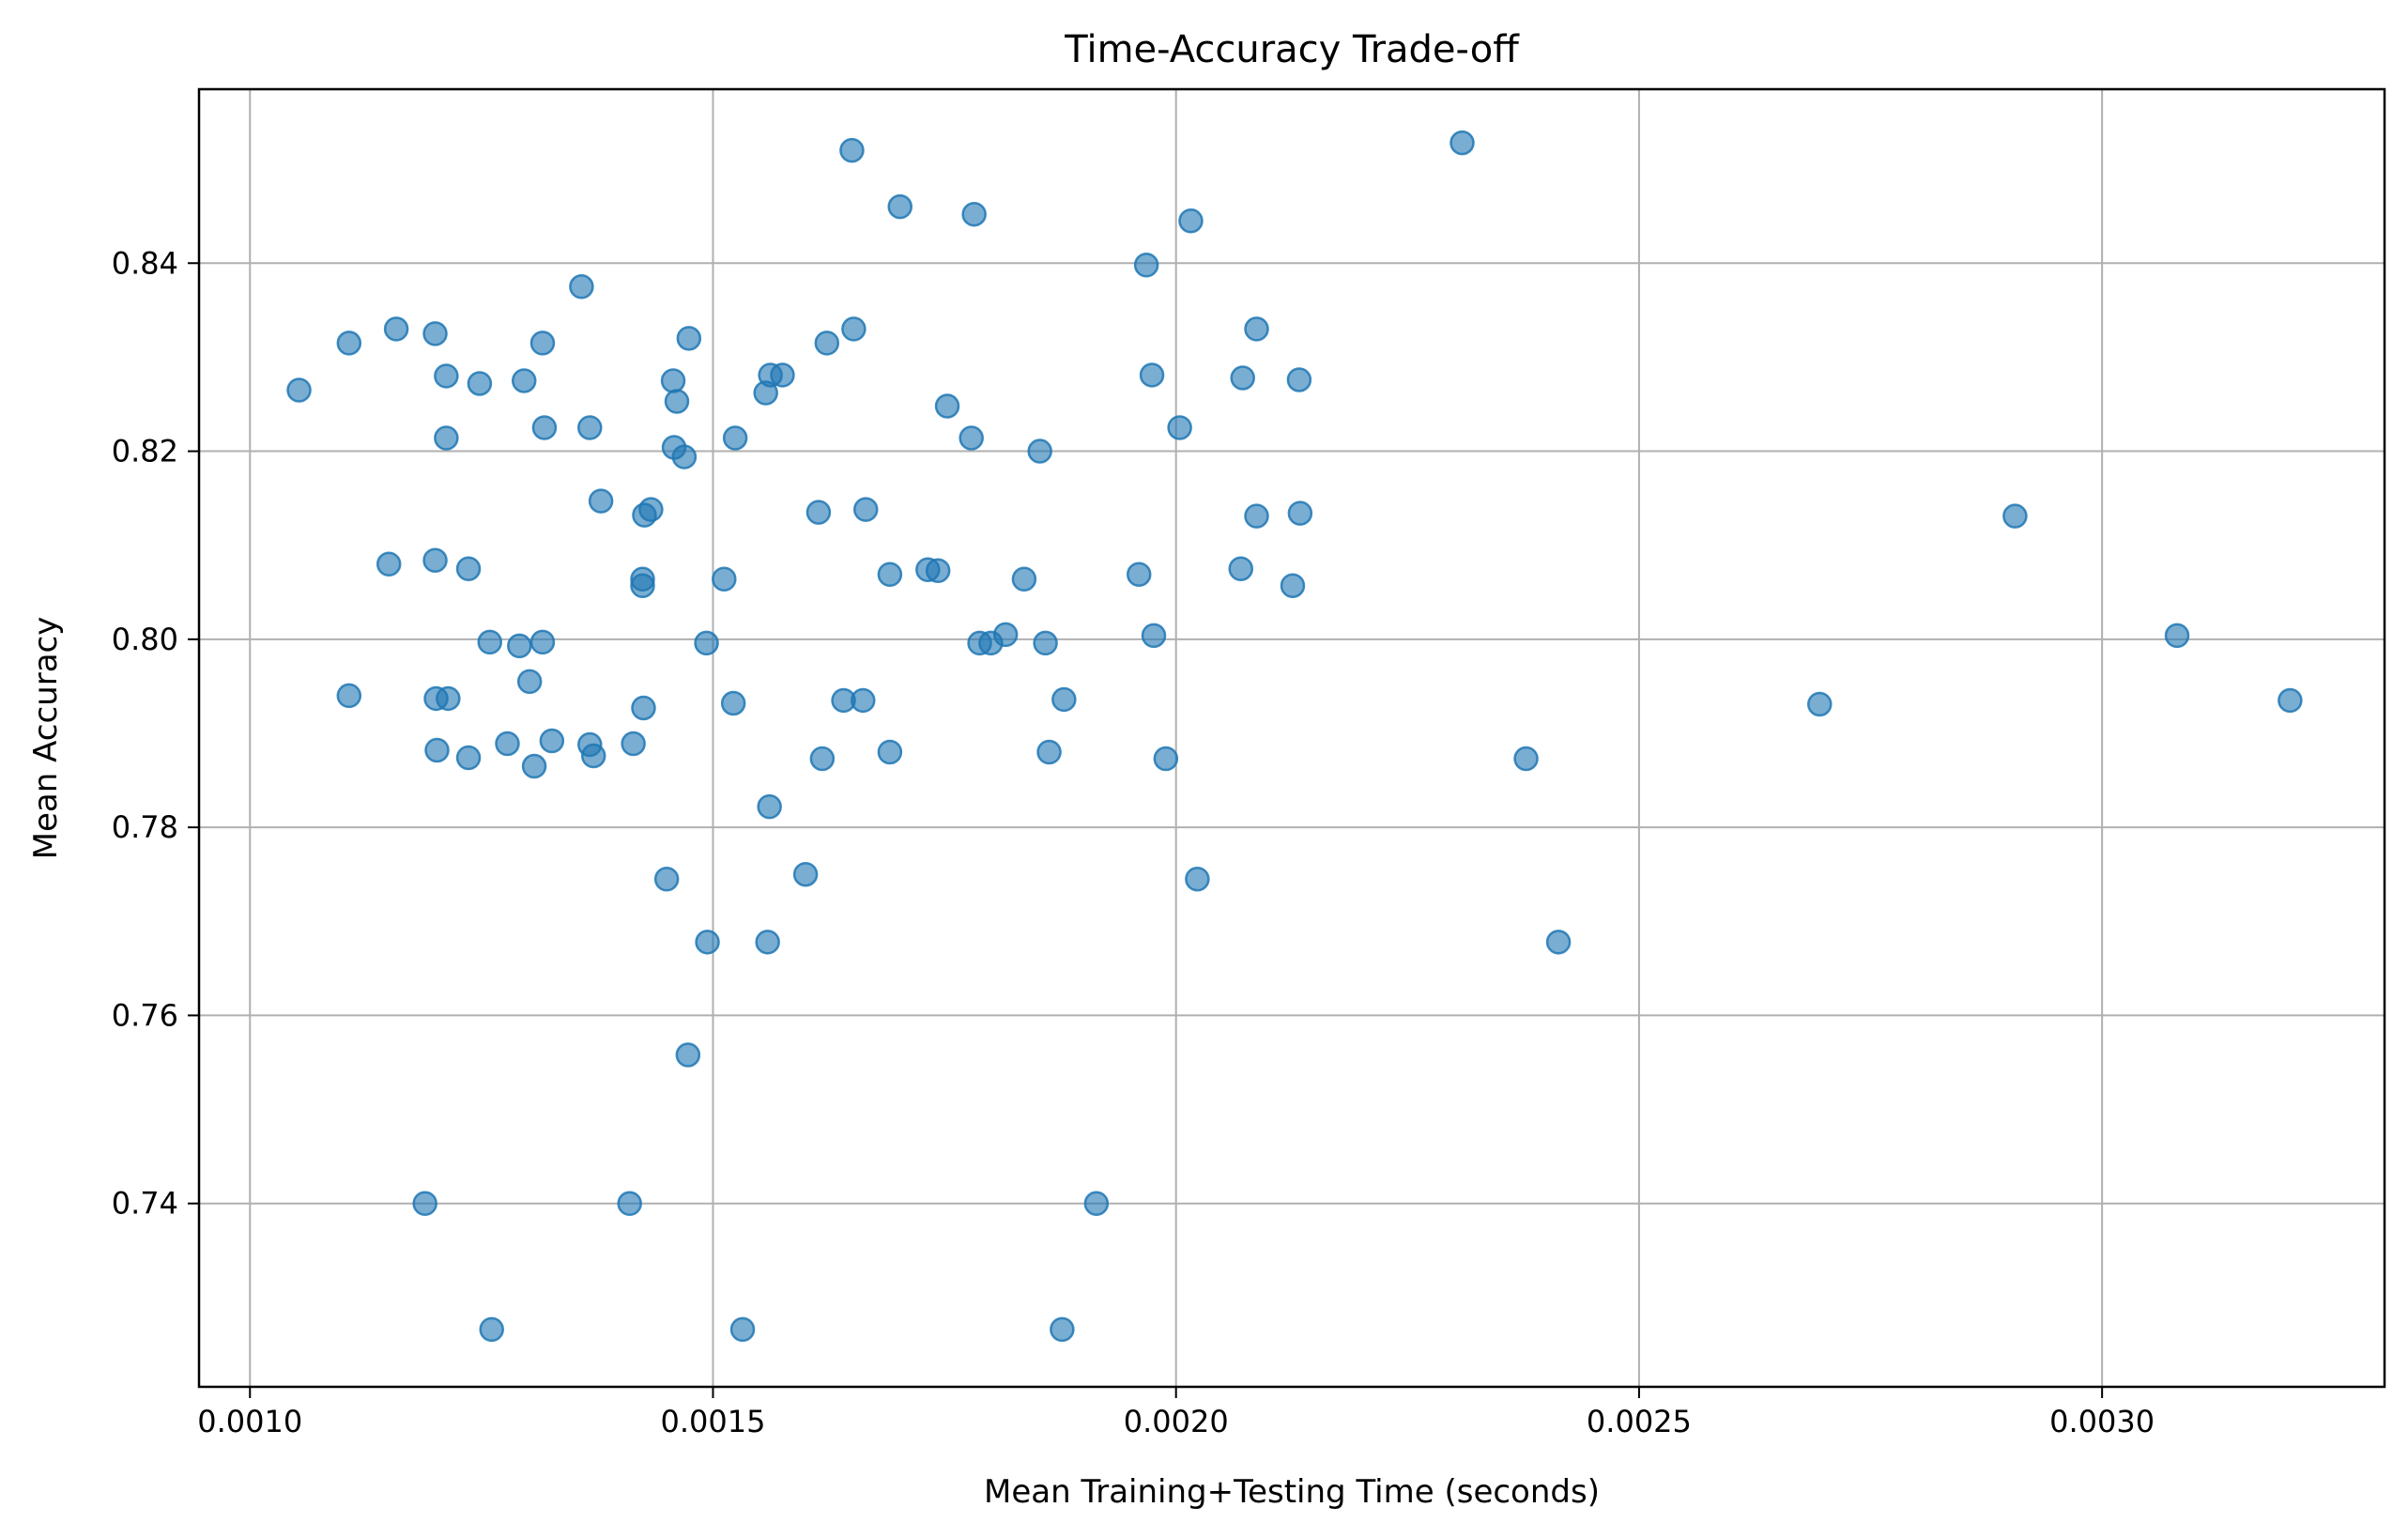 The width and height of the screenshot is (2408, 1538). I want to click on y-axis-label: Mean Accuracy, so click(46, 738).